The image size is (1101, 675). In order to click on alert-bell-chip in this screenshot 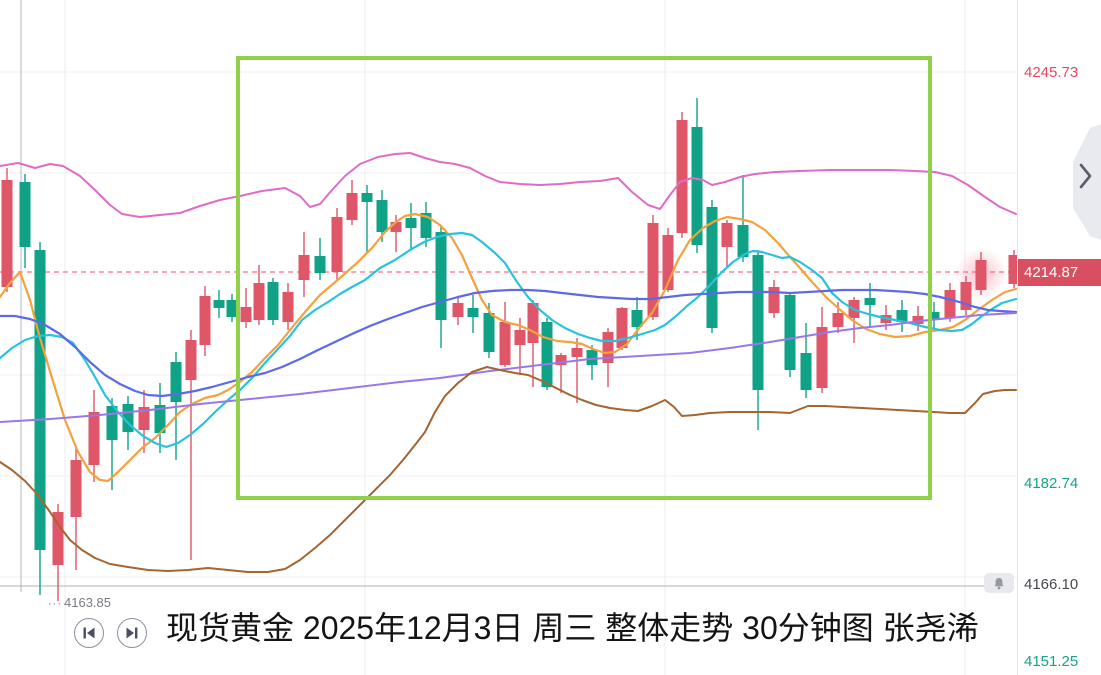, I will do `click(999, 583)`.